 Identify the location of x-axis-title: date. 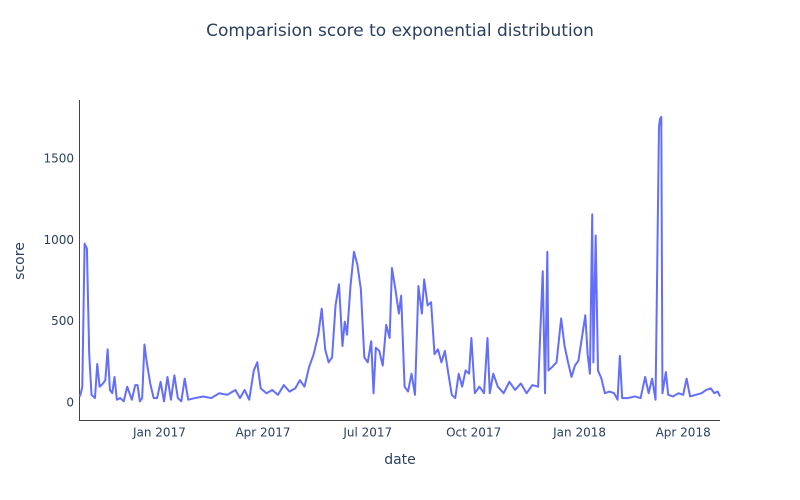
(400, 460).